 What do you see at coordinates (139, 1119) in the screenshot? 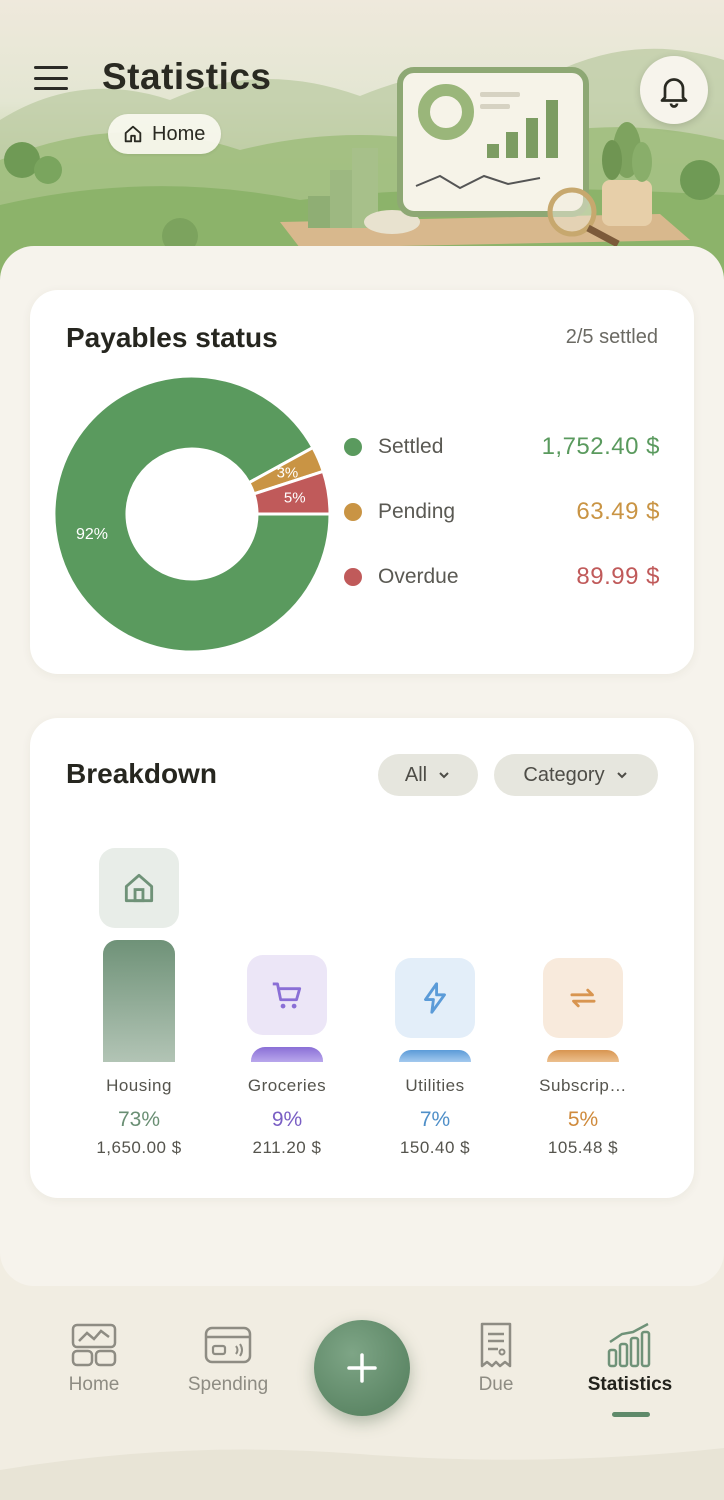
I see `category-percent: 73%` at bounding box center [139, 1119].